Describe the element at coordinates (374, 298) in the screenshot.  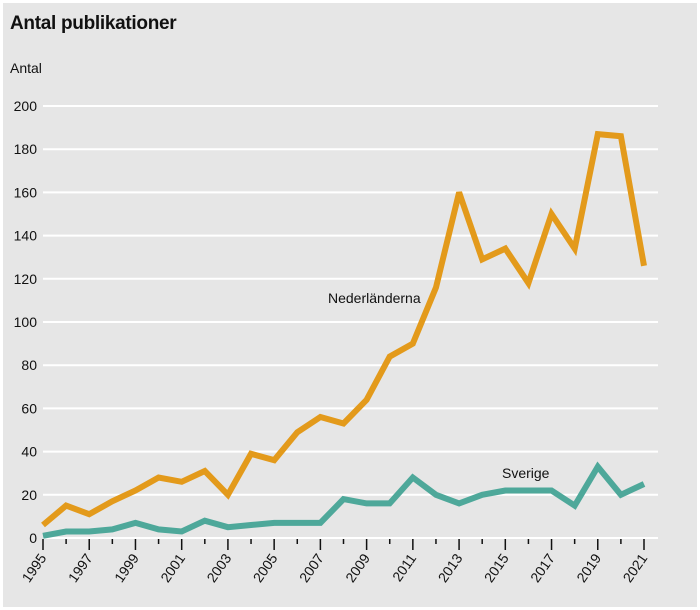
I see `series-label-nederlanderna: Nederländerna` at that location.